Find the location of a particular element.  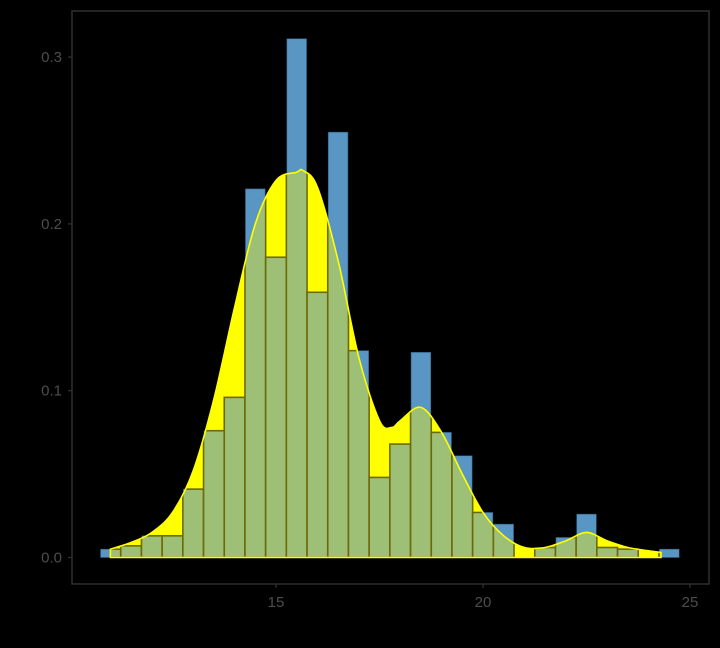

y-axis: 0.0 0.1 0.2 0.3 is located at coordinates (56, 308).